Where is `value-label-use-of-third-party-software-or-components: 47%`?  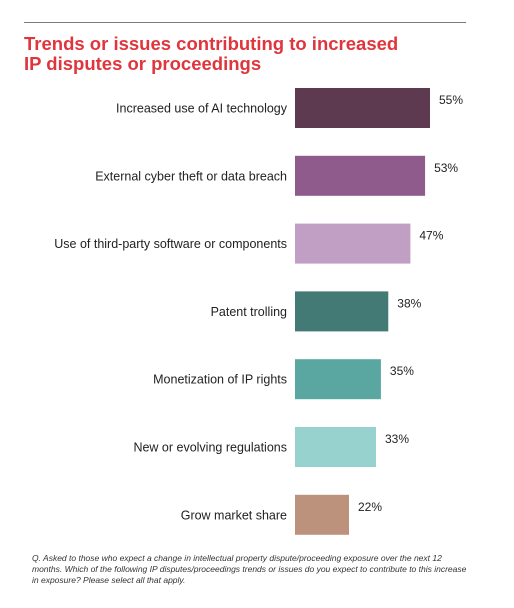 value-label-use-of-third-party-software-or-components: 47% is located at coordinates (431, 236).